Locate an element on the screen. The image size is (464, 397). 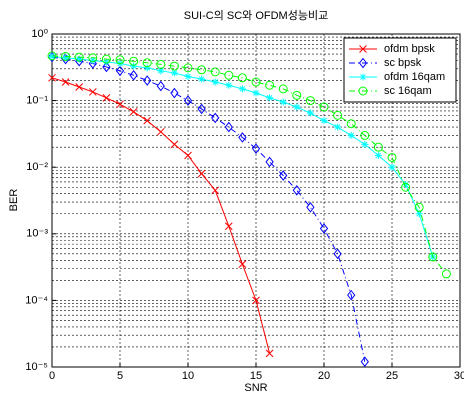
y-tick-label: 10⁻¹ is located at coordinates (37, 101).